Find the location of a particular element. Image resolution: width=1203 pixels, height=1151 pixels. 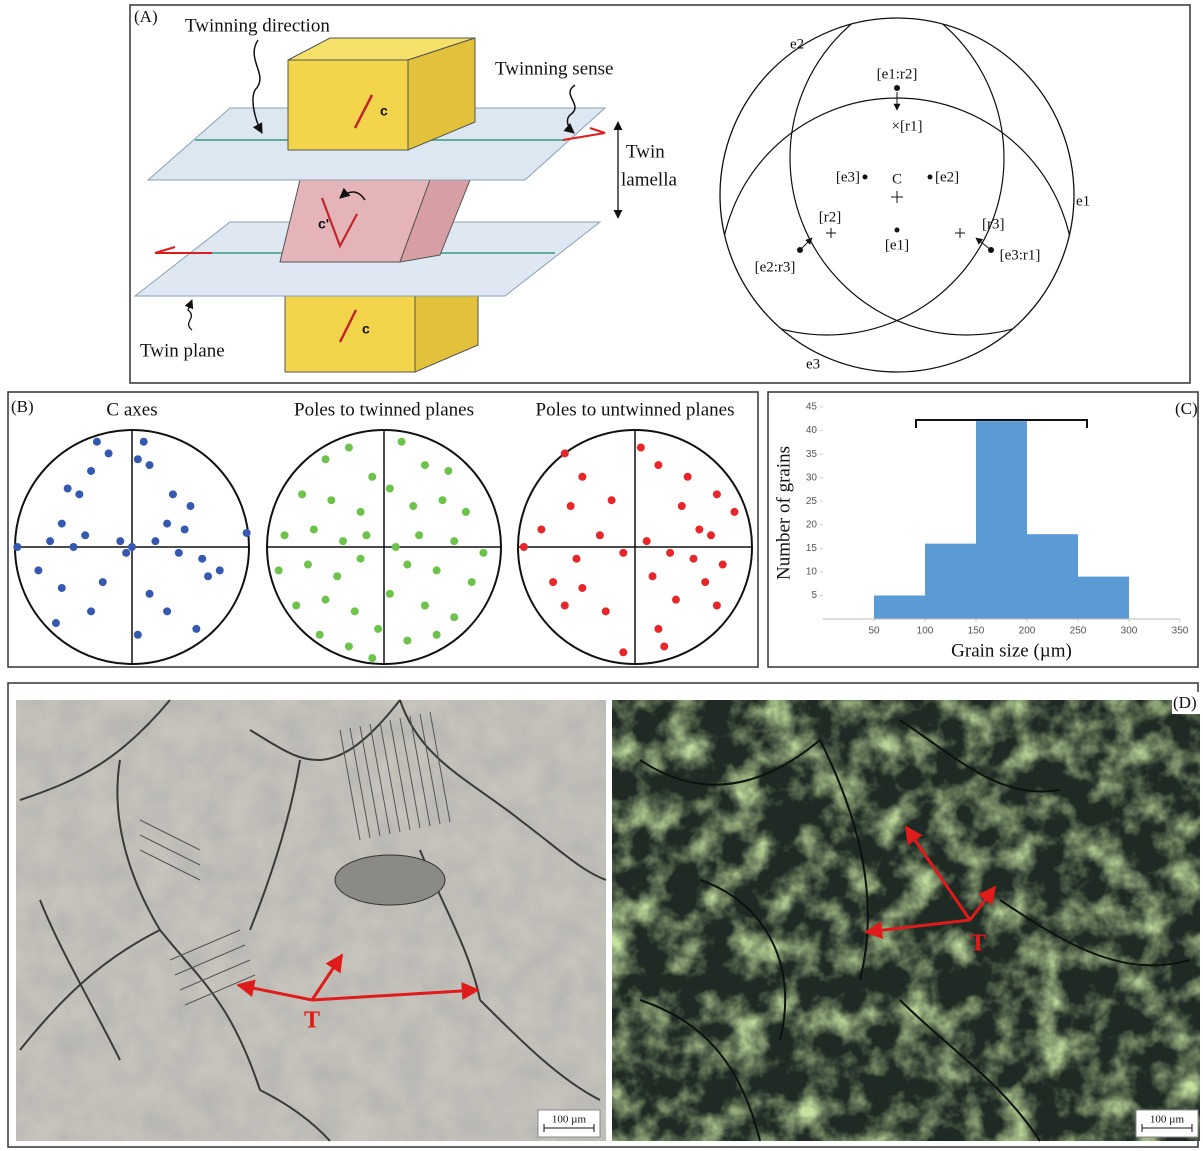

panel-label: (B) is located at coordinates (22, 406).